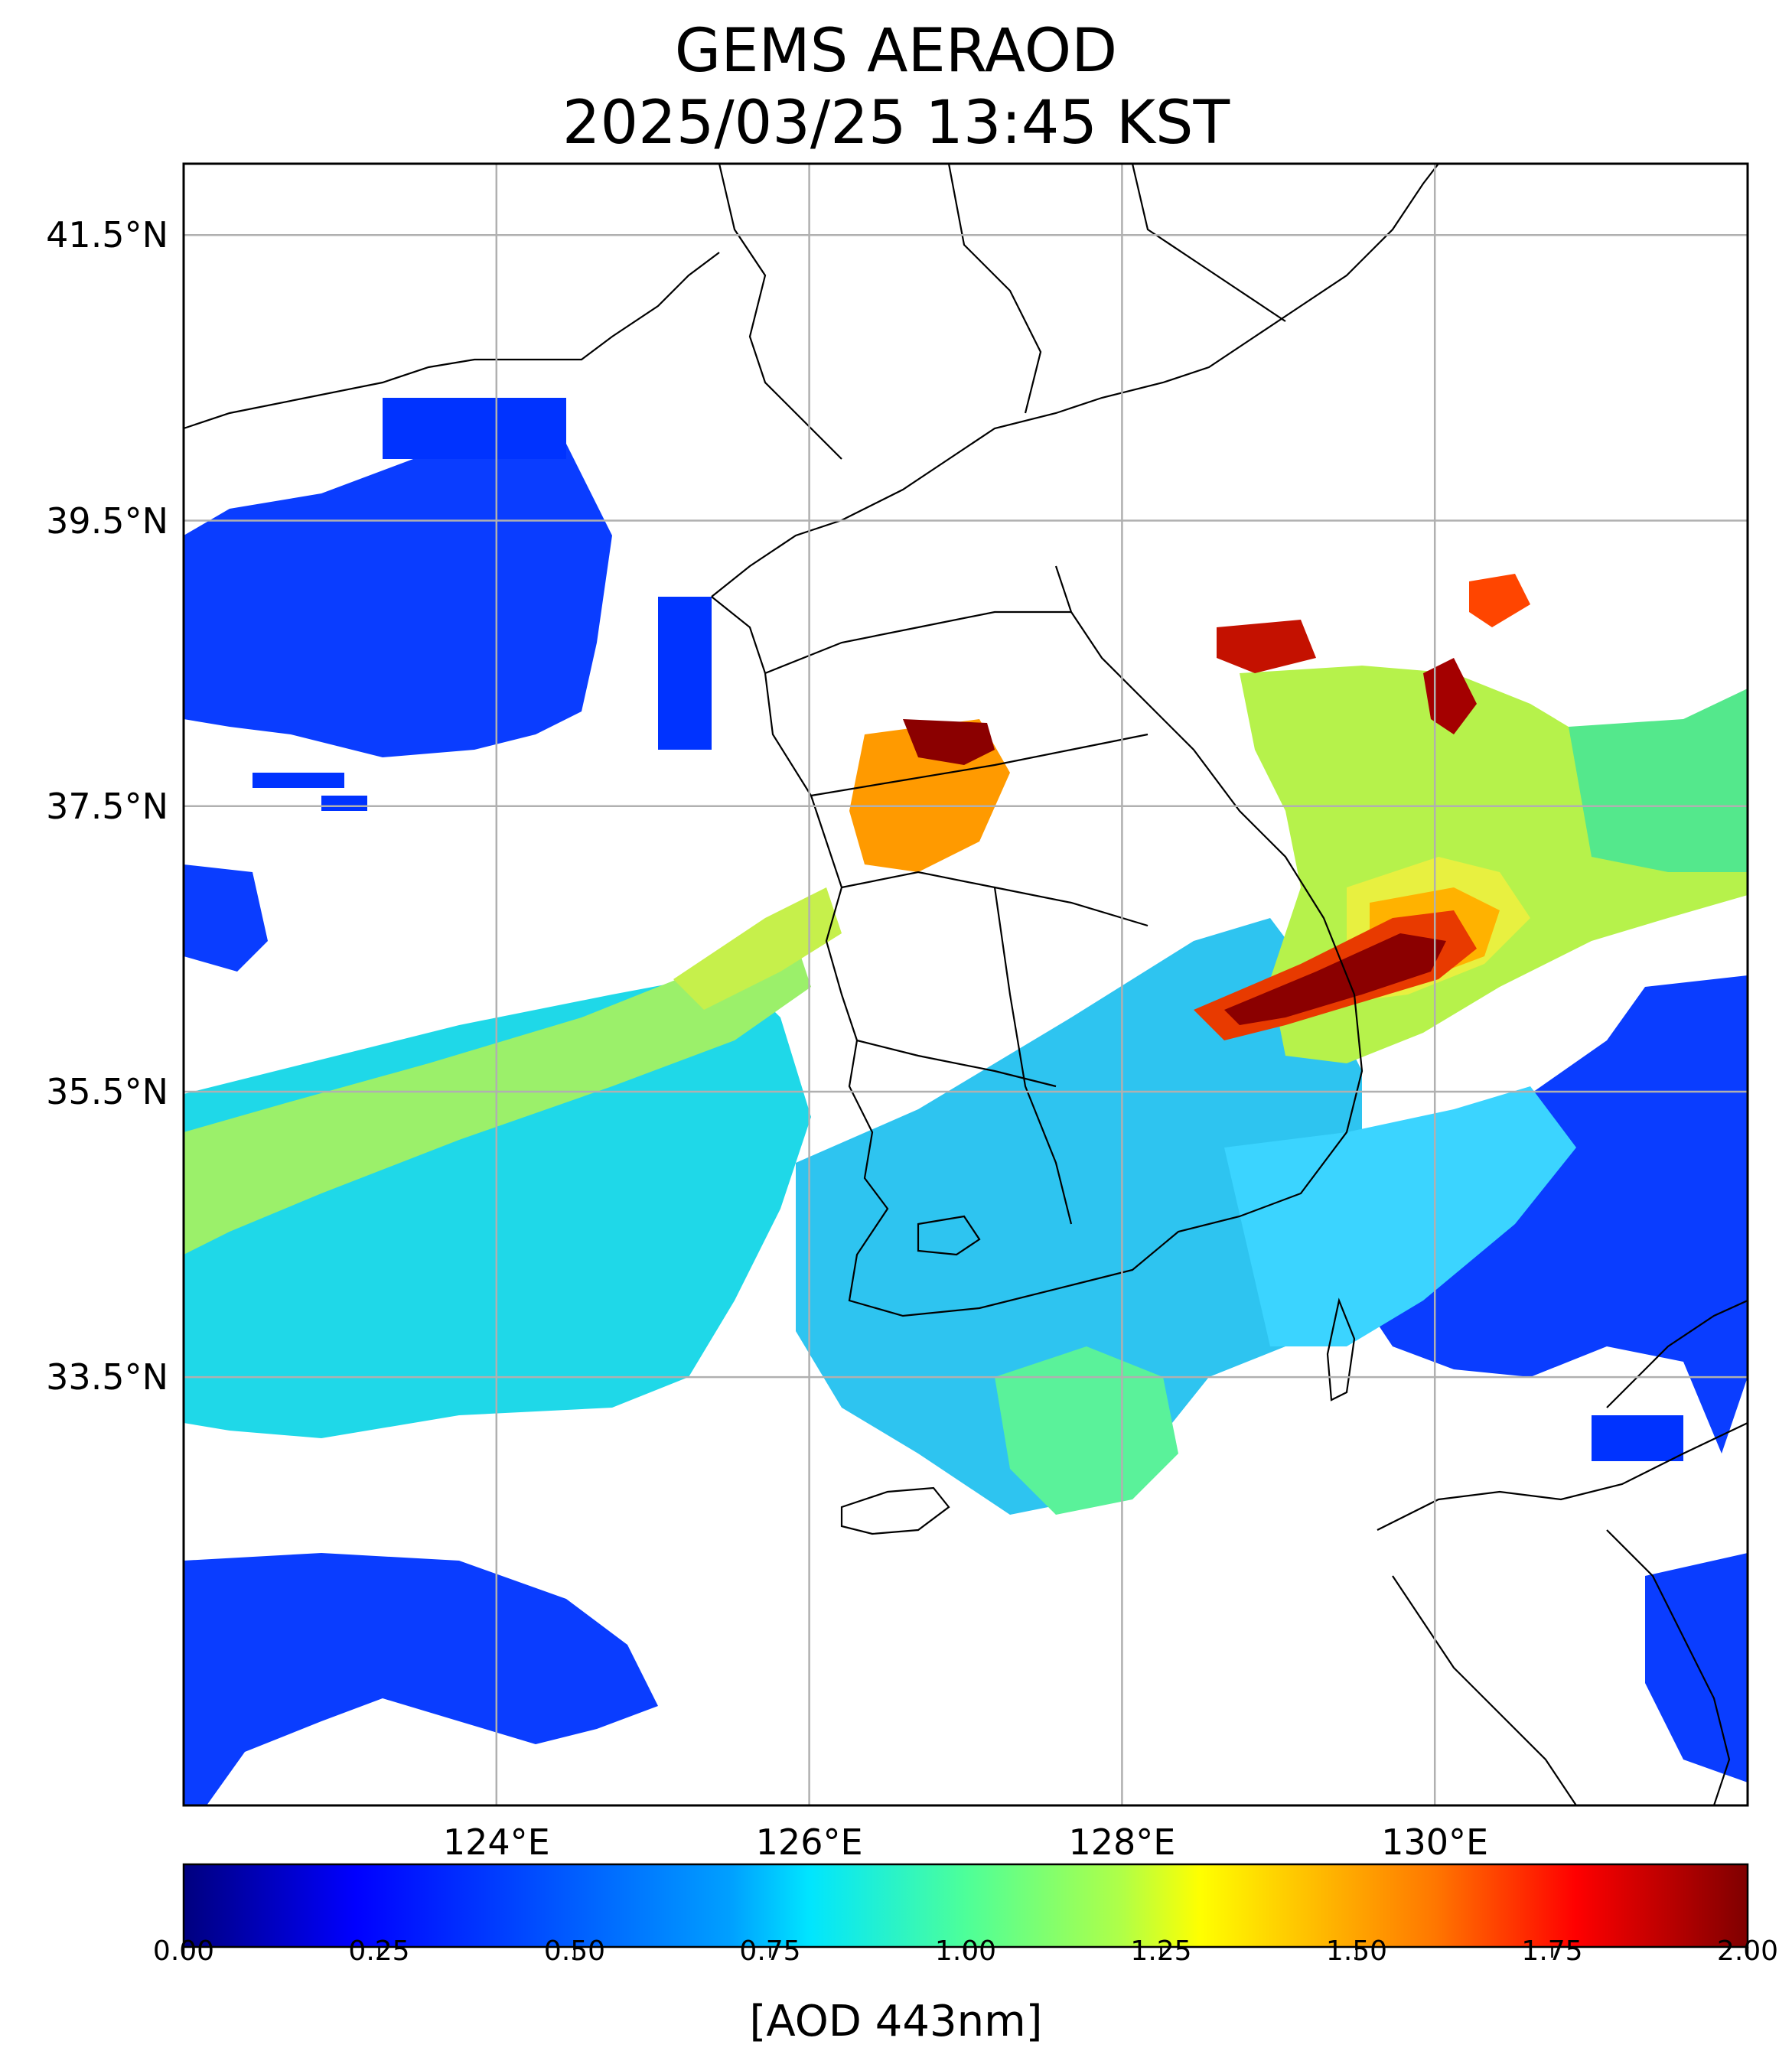 The image size is (1792, 2064). What do you see at coordinates (379, 1951) in the screenshot?
I see `colorbar-tick-label: 0.25` at bounding box center [379, 1951].